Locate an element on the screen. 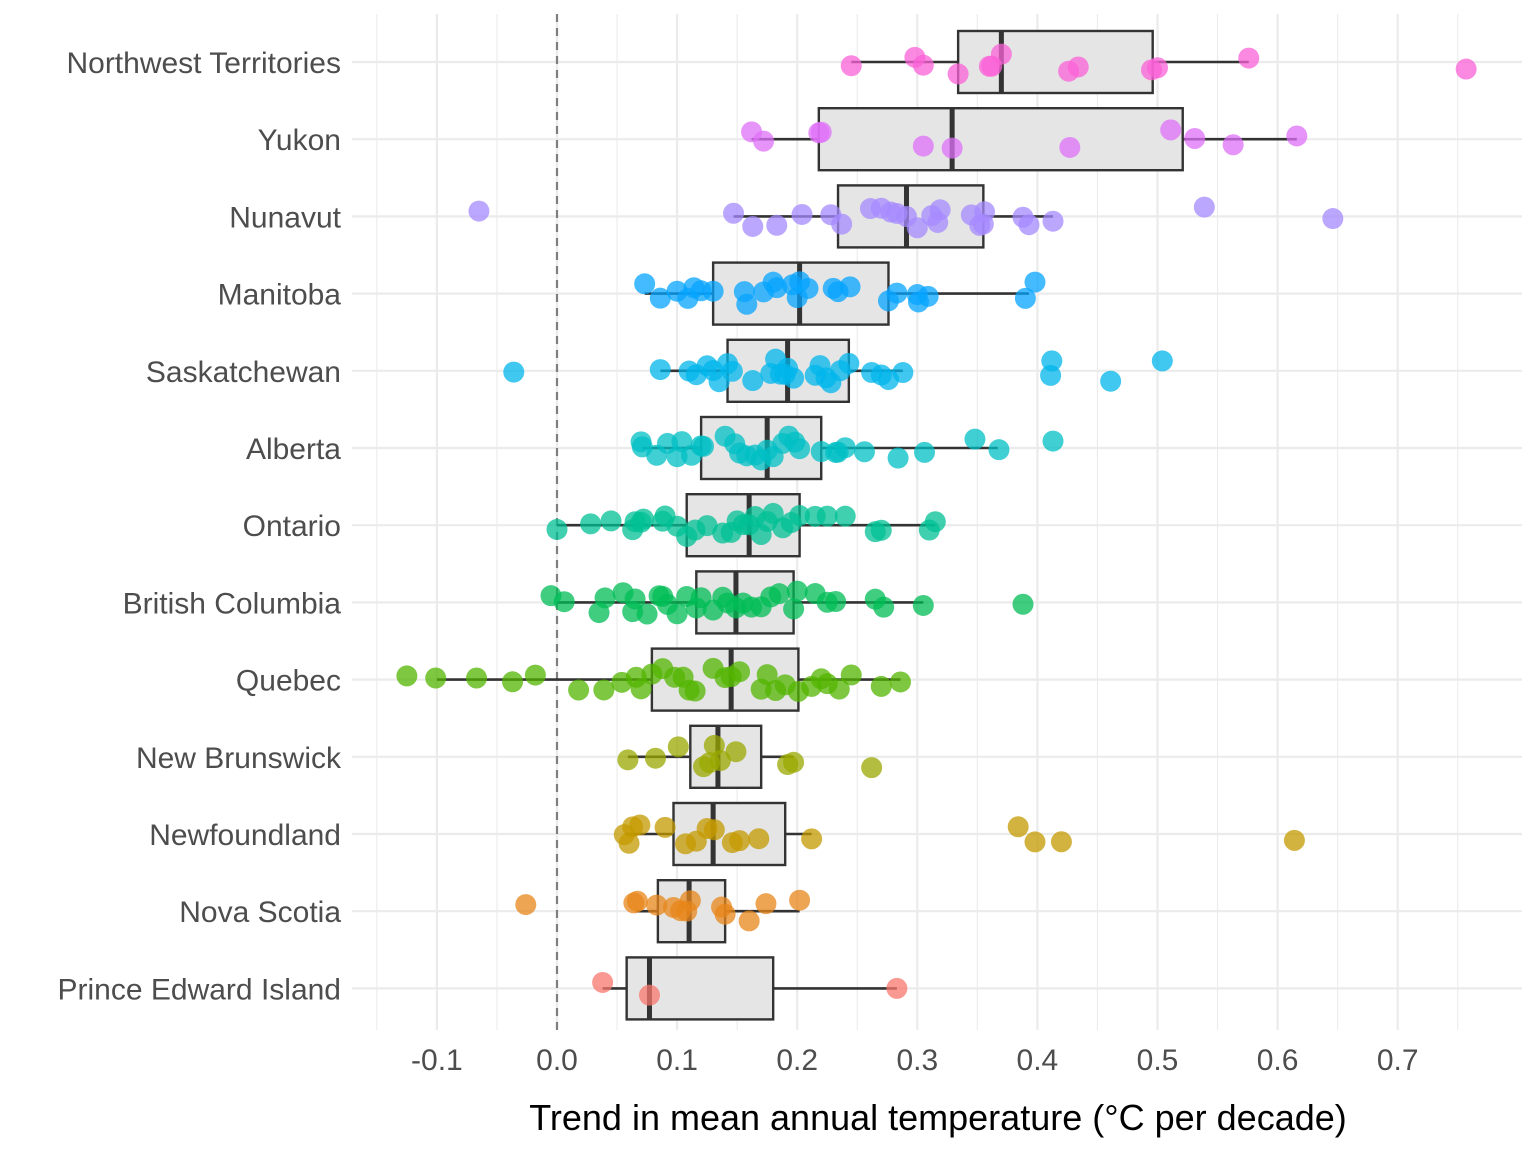 This screenshot has height=1152, width=1536. x-tick-label: 0.2 is located at coordinates (797, 1060).